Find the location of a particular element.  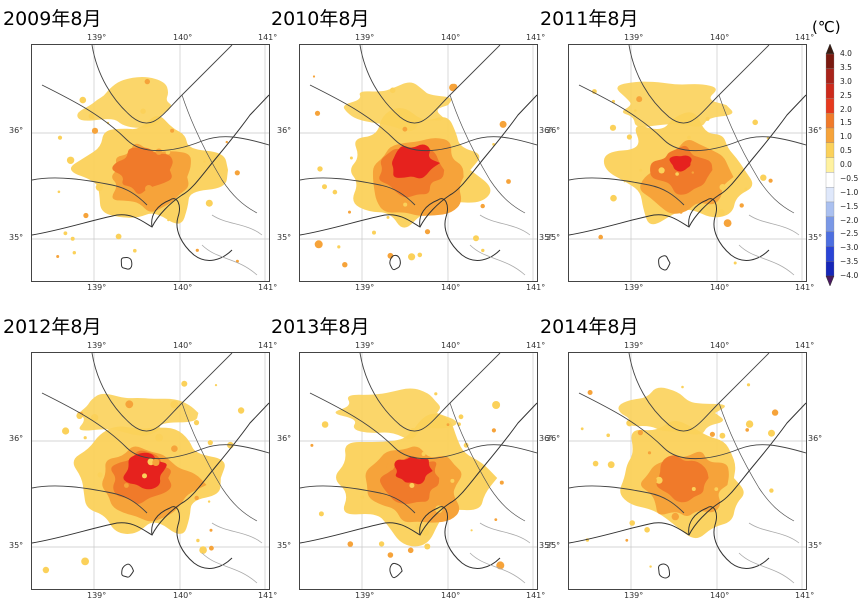

map-svg is located at coordinates (687, 163).